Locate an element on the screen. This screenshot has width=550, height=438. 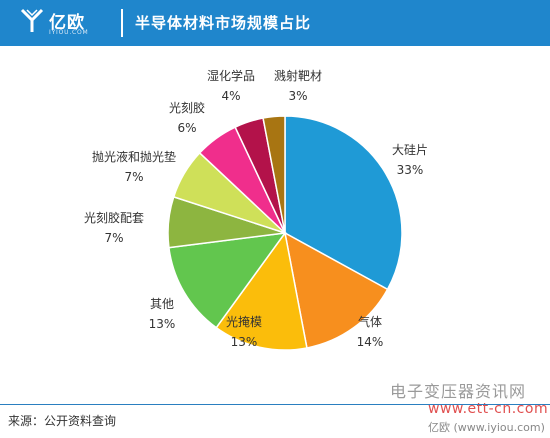
slice-label: 抛光液和抛光垫 is located at coordinates (134, 156).